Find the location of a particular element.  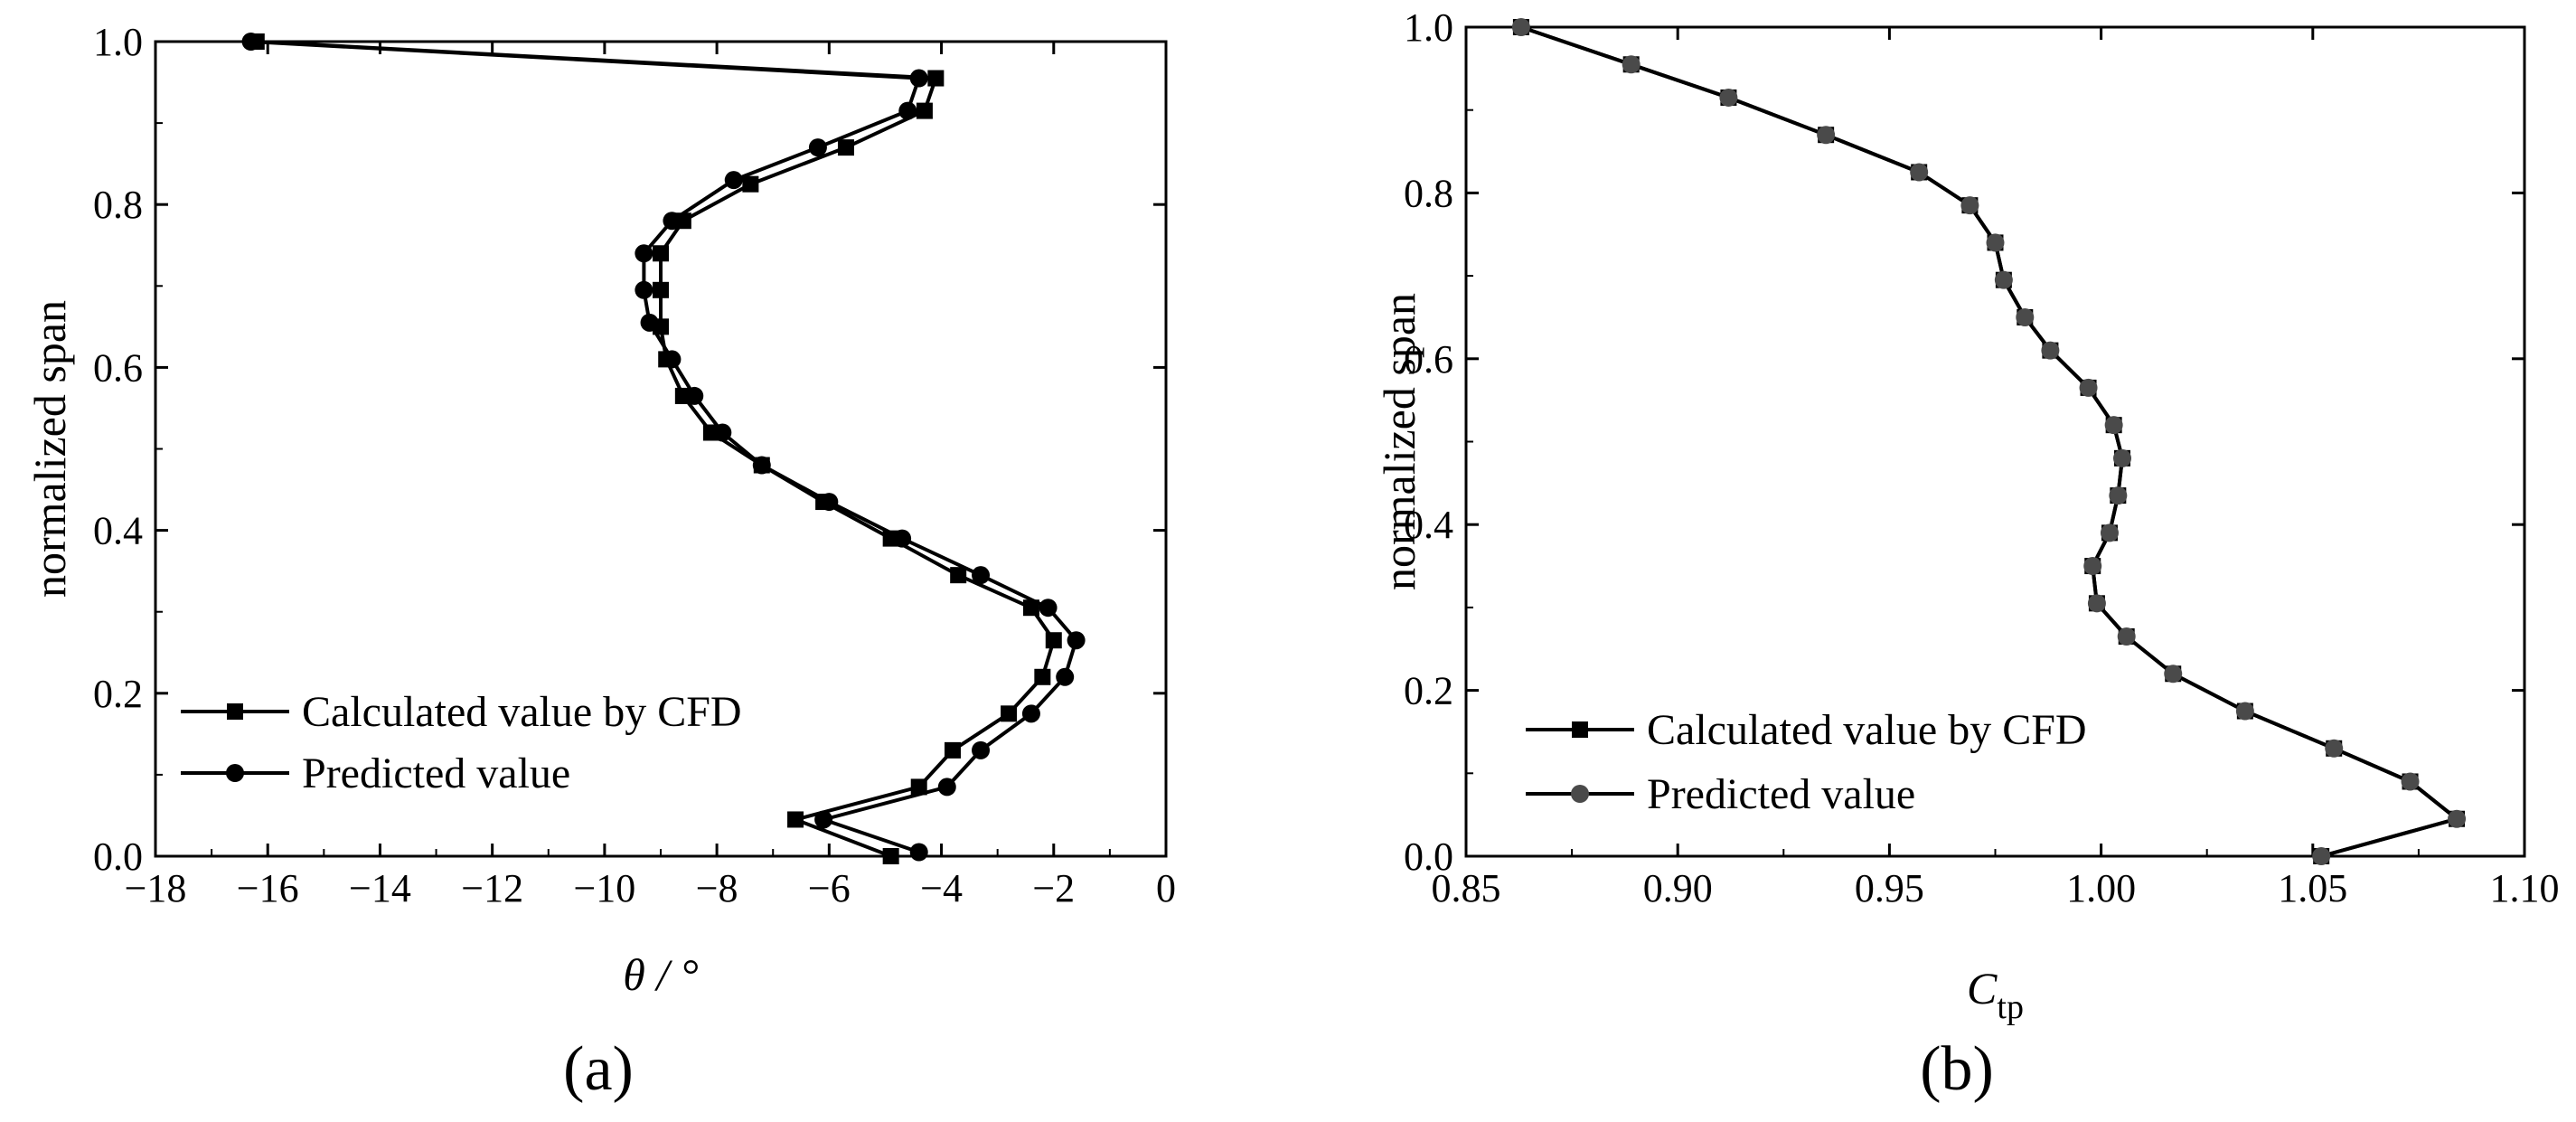

x-tick-label: −12 is located at coordinates (492, 888).